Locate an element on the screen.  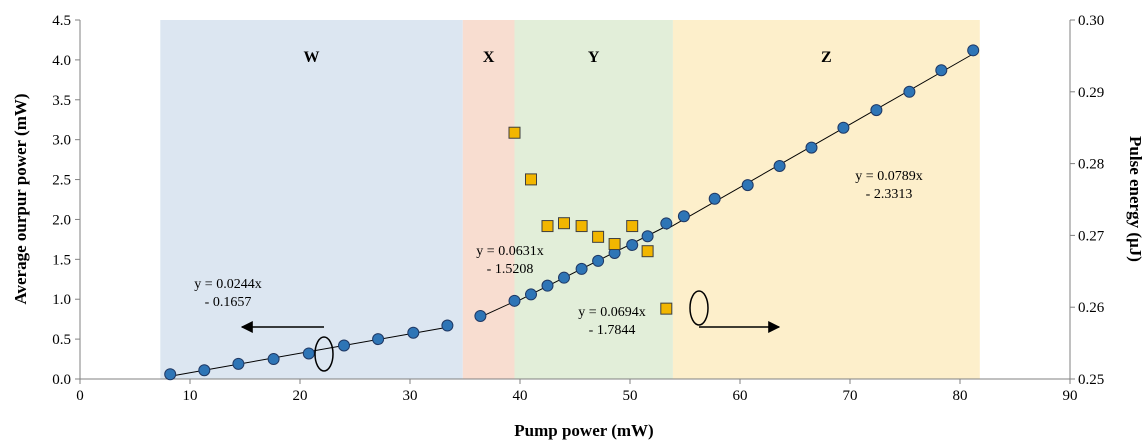
y2-tick-label: 0.27 is located at coordinates (1091, 236).